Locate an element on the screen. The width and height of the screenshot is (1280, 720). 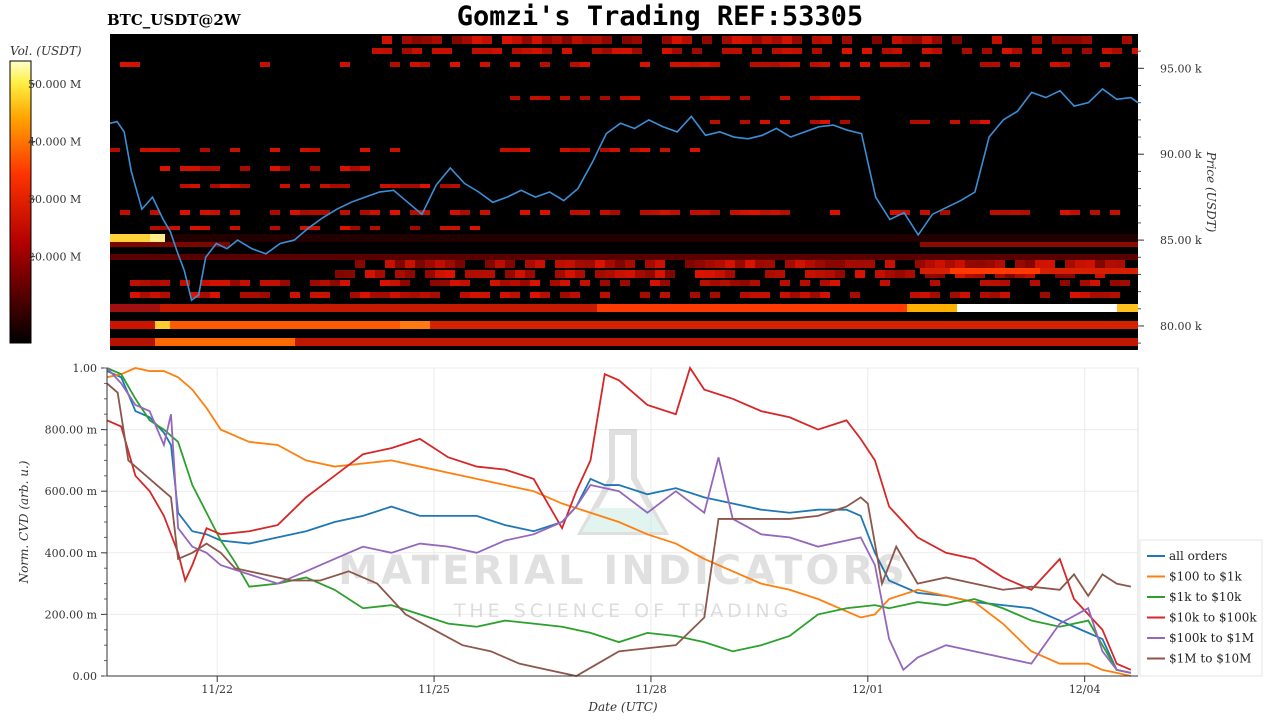
price-tick-label: 85.00 k is located at coordinates (1181, 240).